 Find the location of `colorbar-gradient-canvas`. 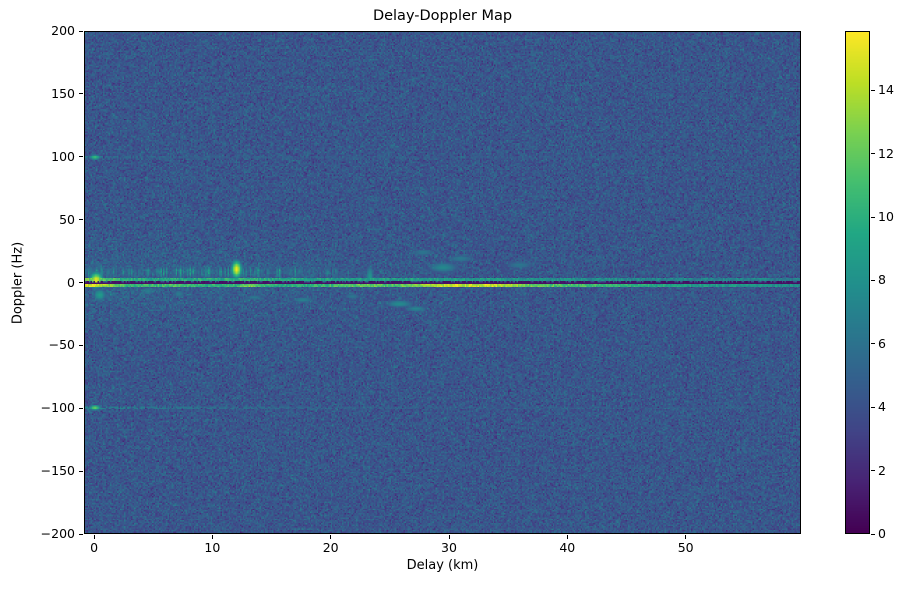

colorbar-gradient-canvas is located at coordinates (857, 282).